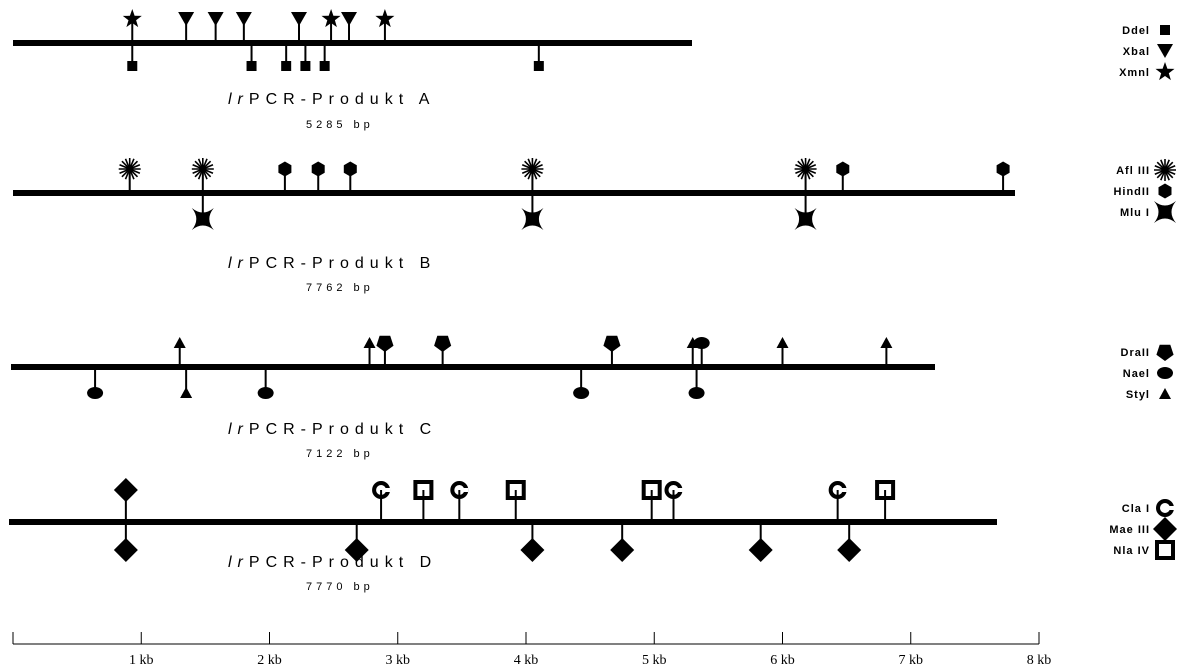 This screenshot has width=1188, height=670. I want to click on product-b-dna-bar, so click(514, 193).